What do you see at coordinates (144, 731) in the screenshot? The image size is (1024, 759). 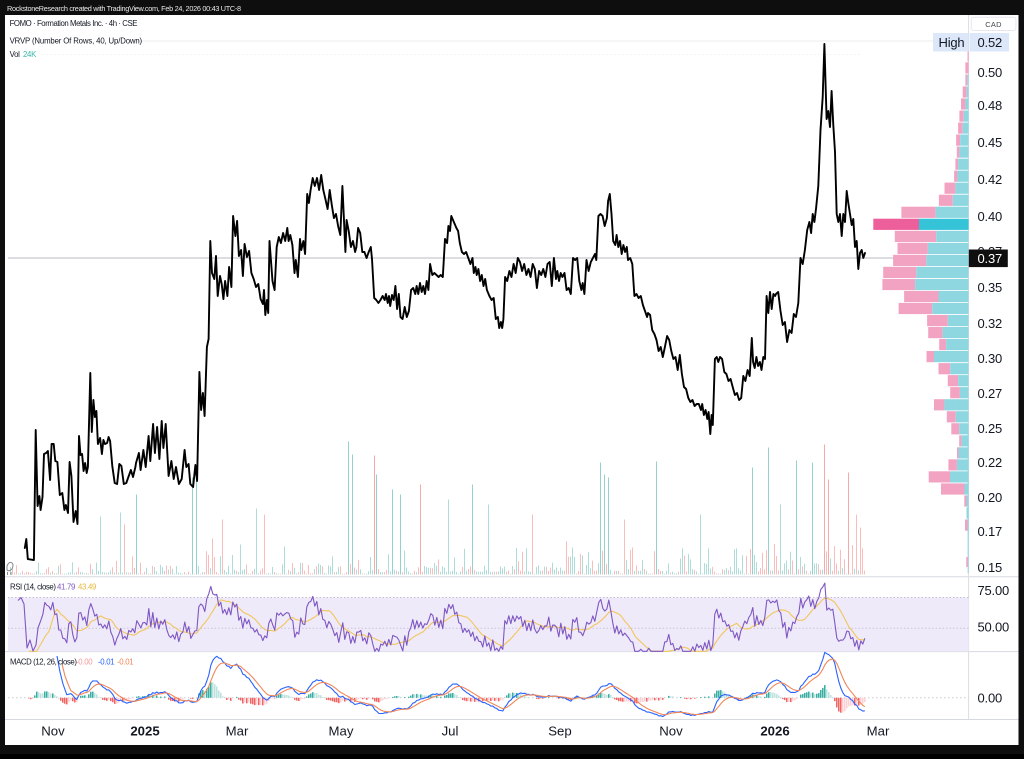 I see `svg-text: 2025` at bounding box center [144, 731].